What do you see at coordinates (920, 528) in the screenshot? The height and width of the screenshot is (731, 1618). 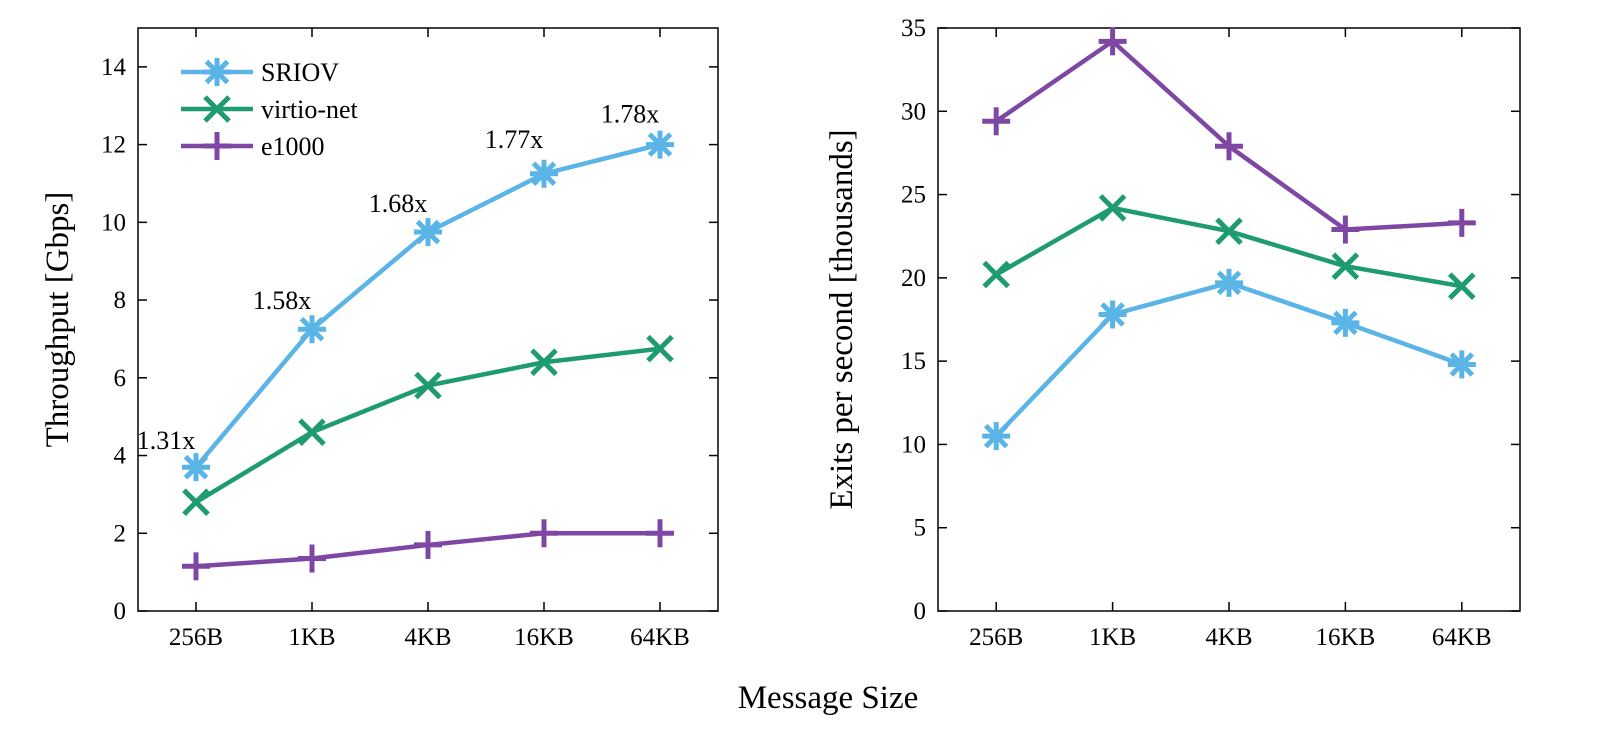 I see `y-tick-label: 5` at bounding box center [920, 528].